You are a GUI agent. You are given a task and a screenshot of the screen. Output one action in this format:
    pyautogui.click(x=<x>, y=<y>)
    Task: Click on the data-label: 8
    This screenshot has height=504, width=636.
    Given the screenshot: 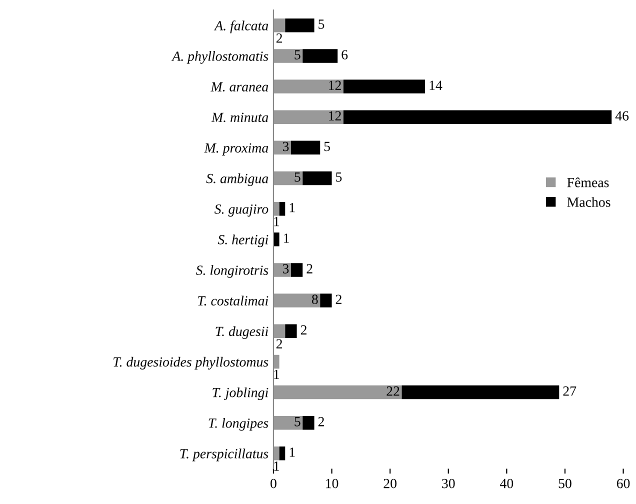 What is the action you would take?
    pyautogui.click(x=315, y=299)
    